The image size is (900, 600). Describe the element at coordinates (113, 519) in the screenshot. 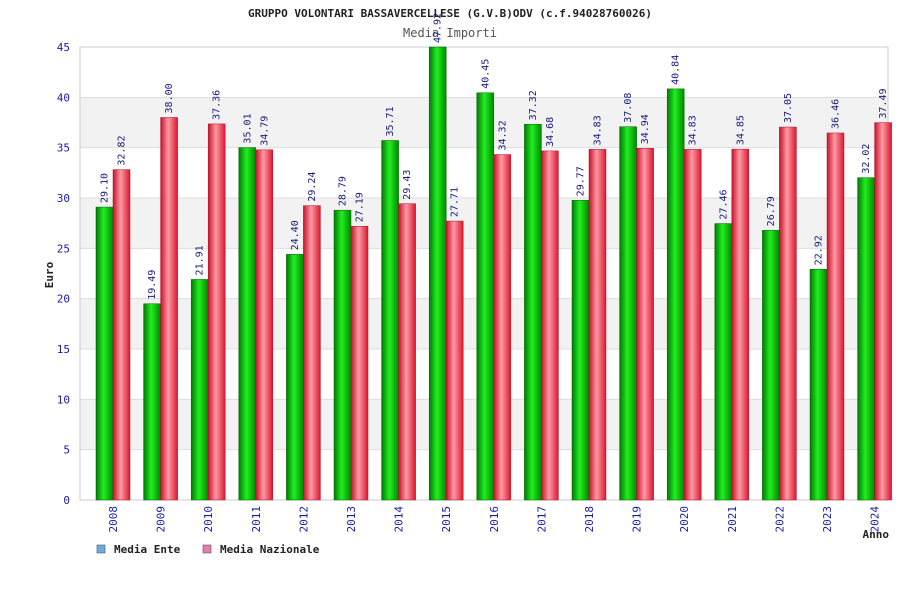

I see `x-tick-label-2008: 2008` at that location.